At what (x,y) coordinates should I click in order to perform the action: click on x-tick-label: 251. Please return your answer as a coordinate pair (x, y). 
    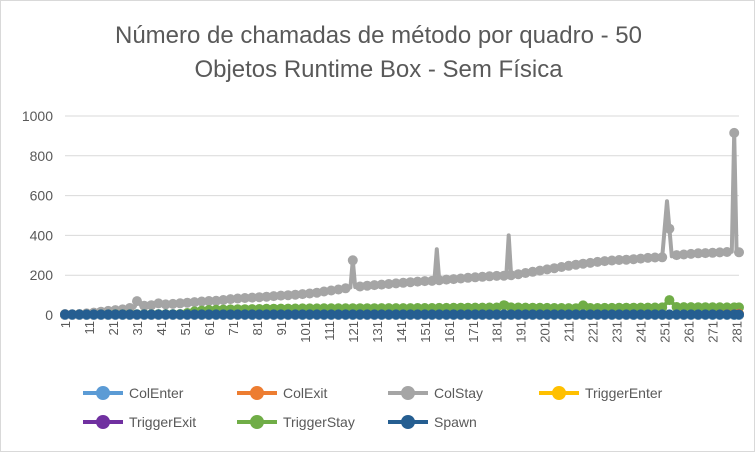
    Looking at the image, I should click on (665, 332).